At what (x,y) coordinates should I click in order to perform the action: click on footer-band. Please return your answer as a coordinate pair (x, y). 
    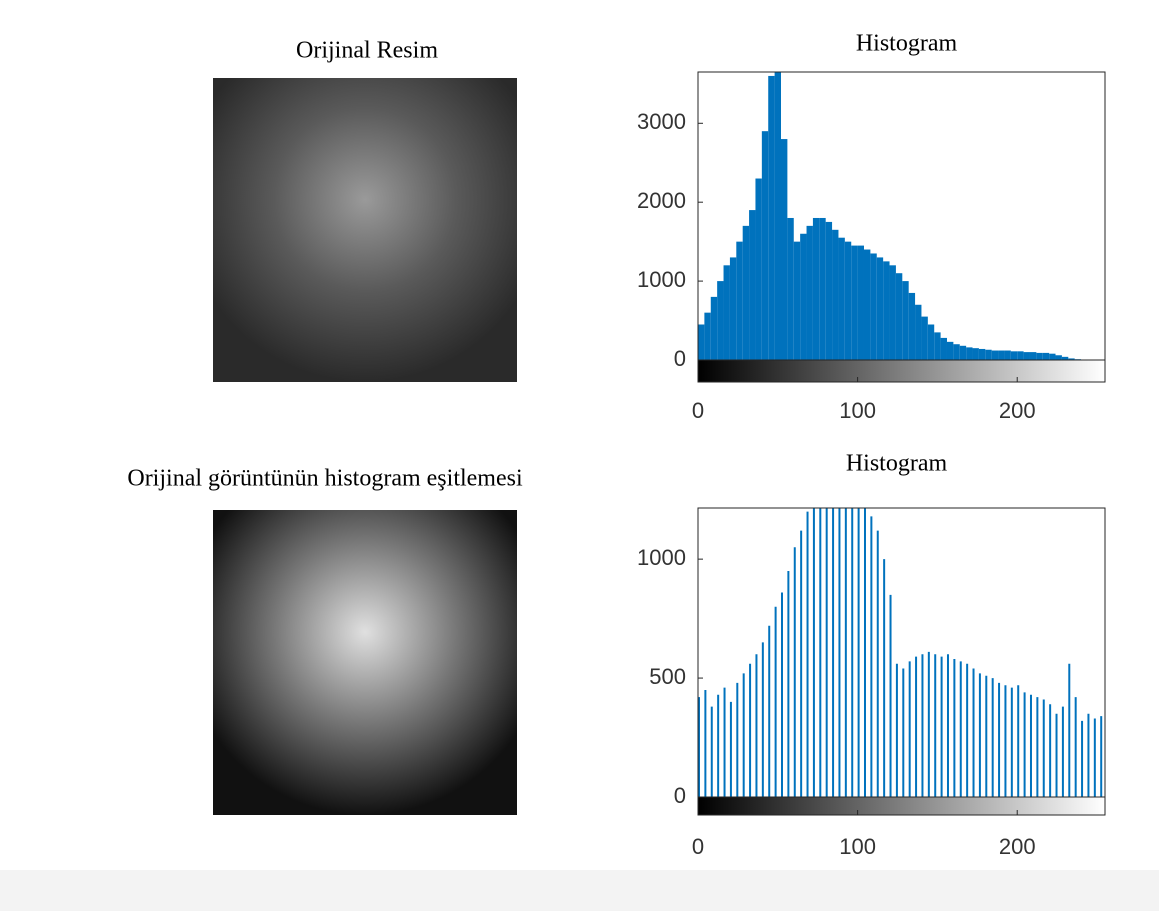
    Looking at the image, I should click on (579, 890).